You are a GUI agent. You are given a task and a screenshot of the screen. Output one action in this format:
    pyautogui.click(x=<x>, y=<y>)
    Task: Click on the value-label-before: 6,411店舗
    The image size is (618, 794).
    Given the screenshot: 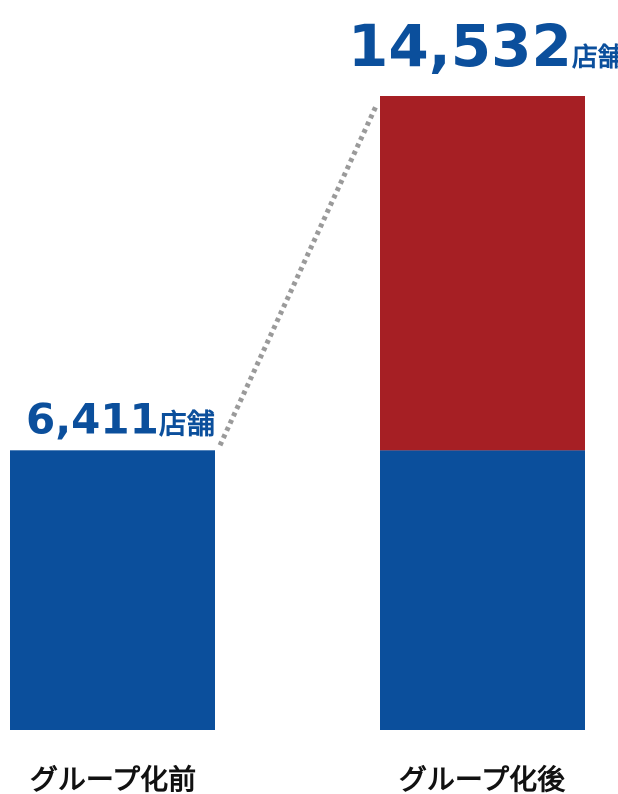 What is the action you would take?
    pyautogui.click(x=120, y=418)
    